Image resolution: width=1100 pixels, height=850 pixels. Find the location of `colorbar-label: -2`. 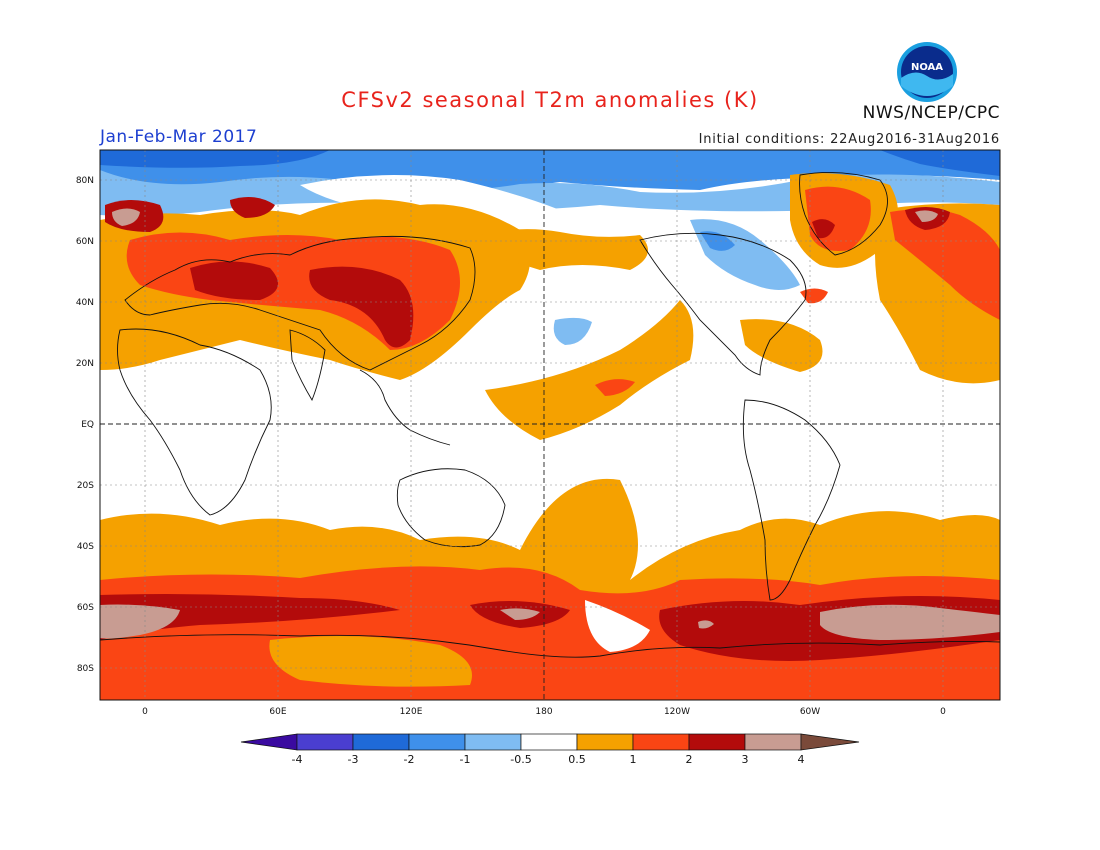

colorbar-label: -2 is located at coordinates (409, 759).